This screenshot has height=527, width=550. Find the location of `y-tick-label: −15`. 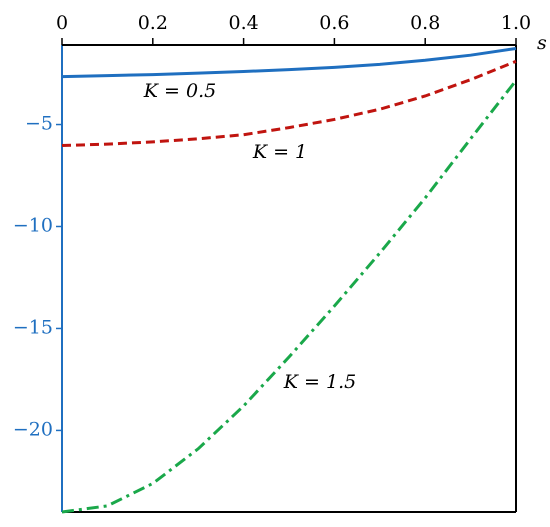

y-tick-label: −15 is located at coordinates (33, 327).